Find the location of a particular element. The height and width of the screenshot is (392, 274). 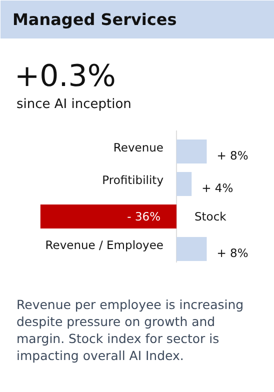

y-tick-label: Stock is located at coordinates (210, 217).